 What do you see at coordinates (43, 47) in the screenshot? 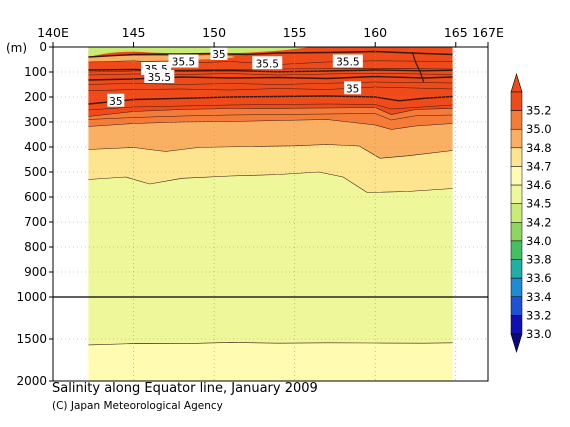
I see `y-tick-label: 0` at bounding box center [43, 47].